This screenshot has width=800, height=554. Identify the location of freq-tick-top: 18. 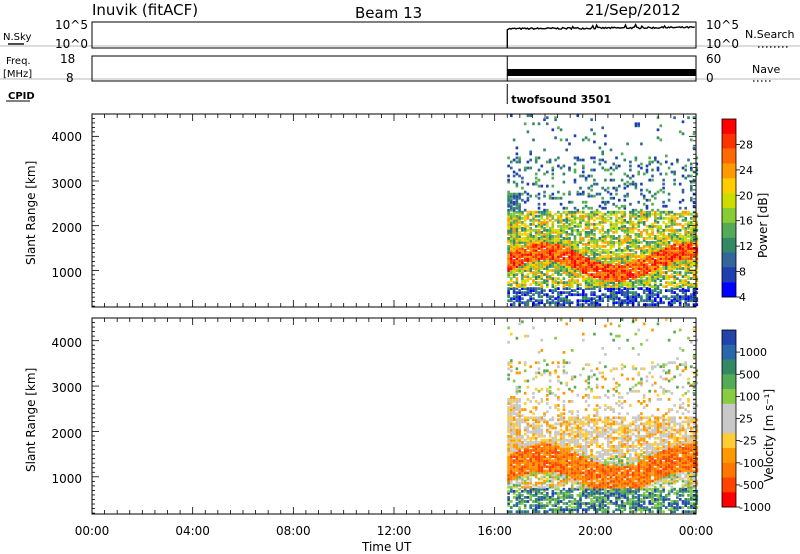
(67, 59).